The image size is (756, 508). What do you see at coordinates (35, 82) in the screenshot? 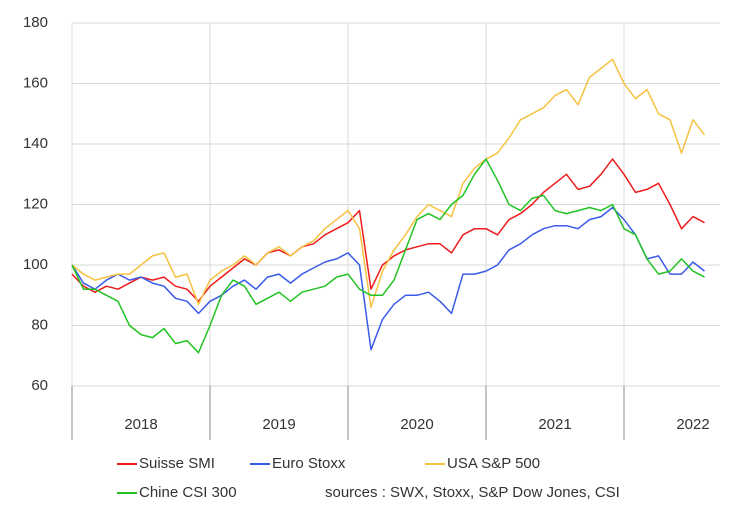
I see `y-tick-label: 160` at bounding box center [35, 82].